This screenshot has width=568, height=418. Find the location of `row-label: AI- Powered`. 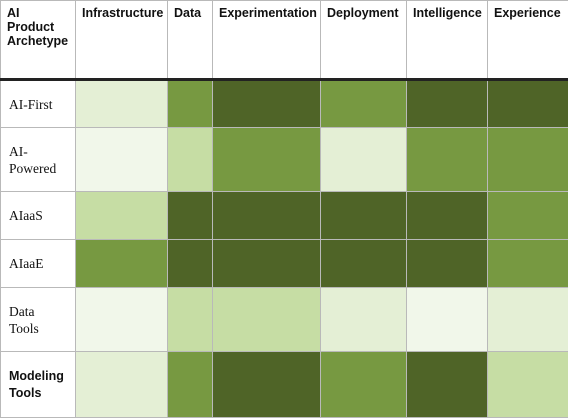

row-label: AI- Powered is located at coordinates (38, 160).